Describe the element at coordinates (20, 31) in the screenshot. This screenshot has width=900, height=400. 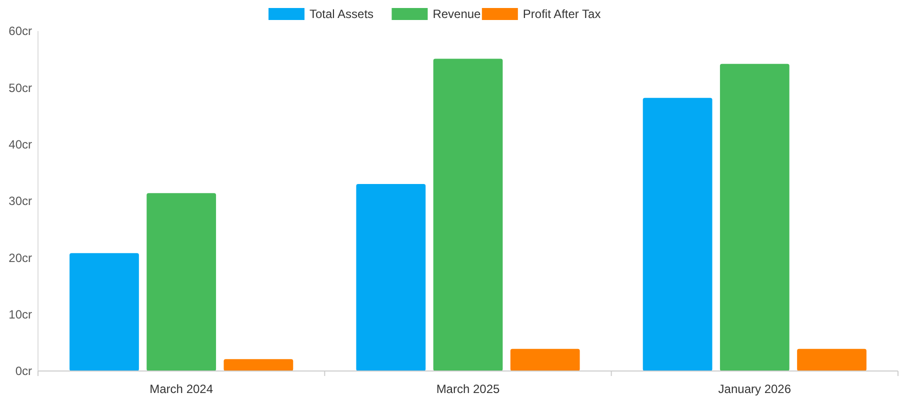
I see `y-tick-label: 60cr` at that location.